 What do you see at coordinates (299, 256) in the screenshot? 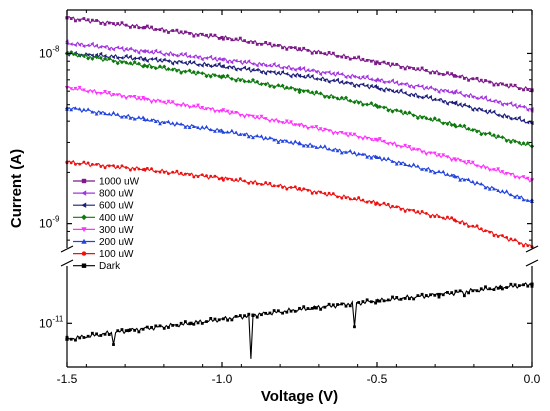
I see `axis-break-marks` at bounding box center [299, 256].